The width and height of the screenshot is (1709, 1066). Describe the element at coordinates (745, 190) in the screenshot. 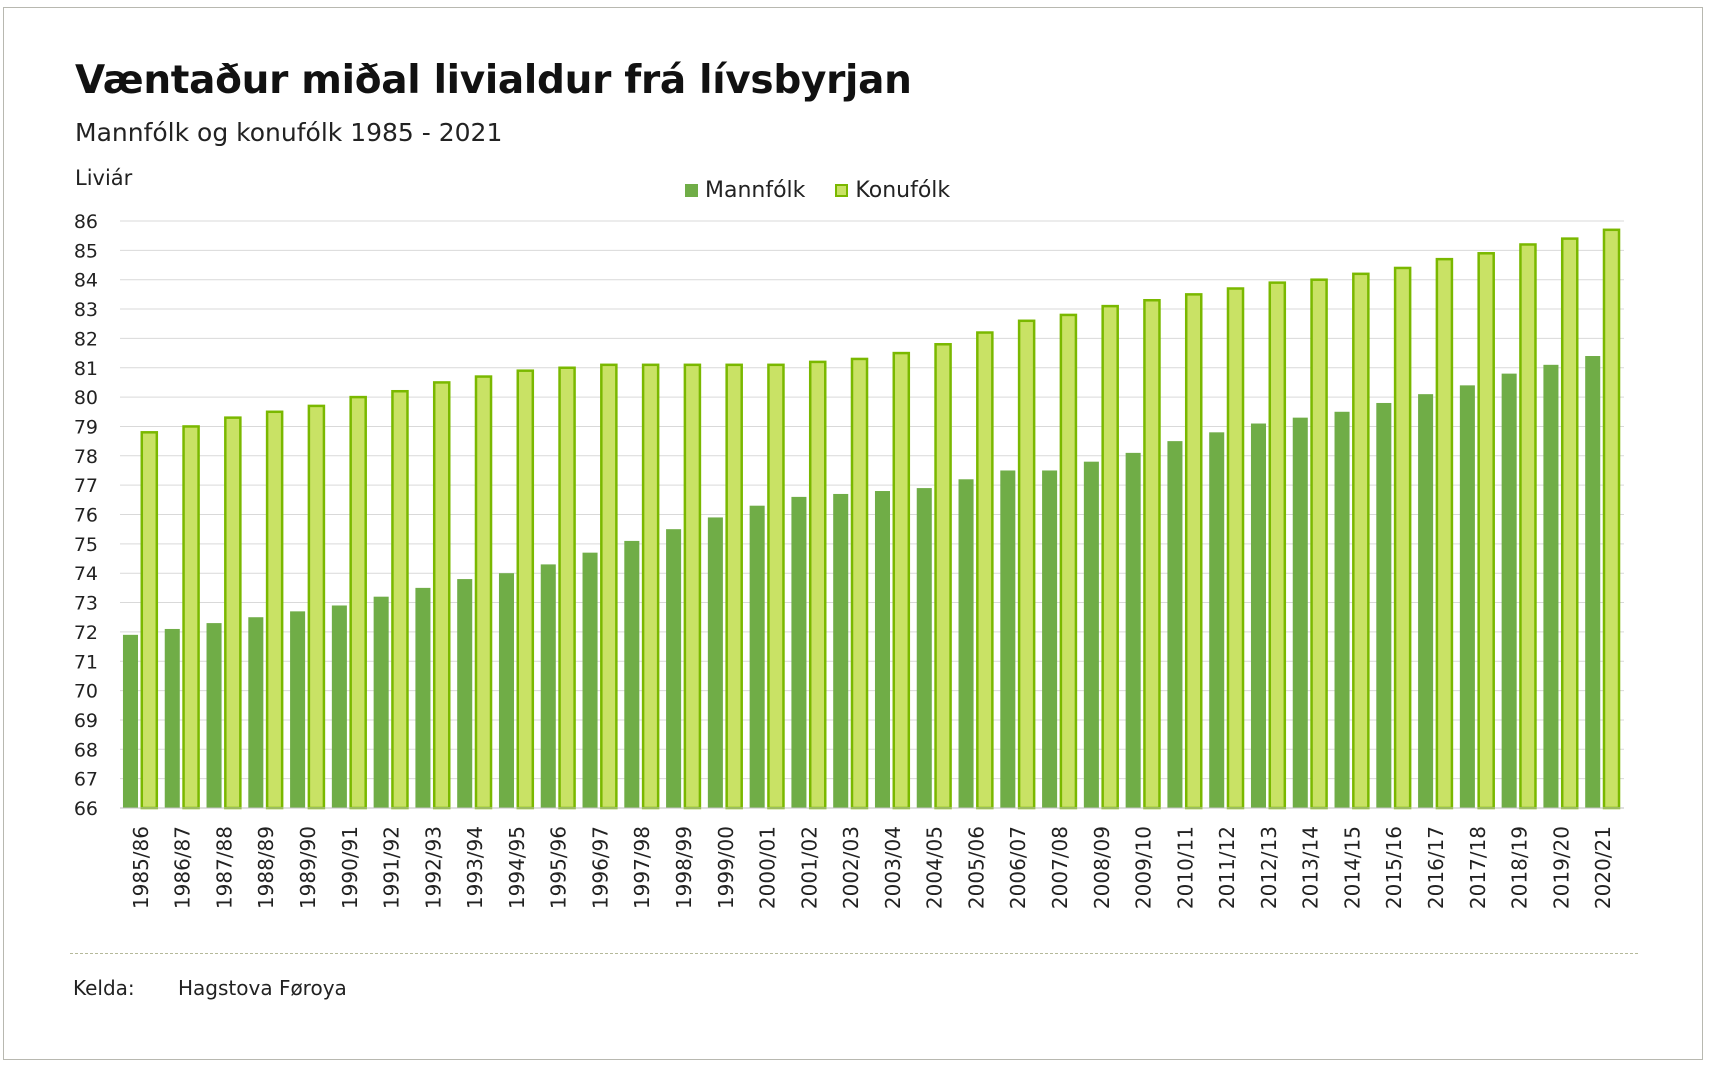

I see `legend-item-men: Mannfólk` at that location.